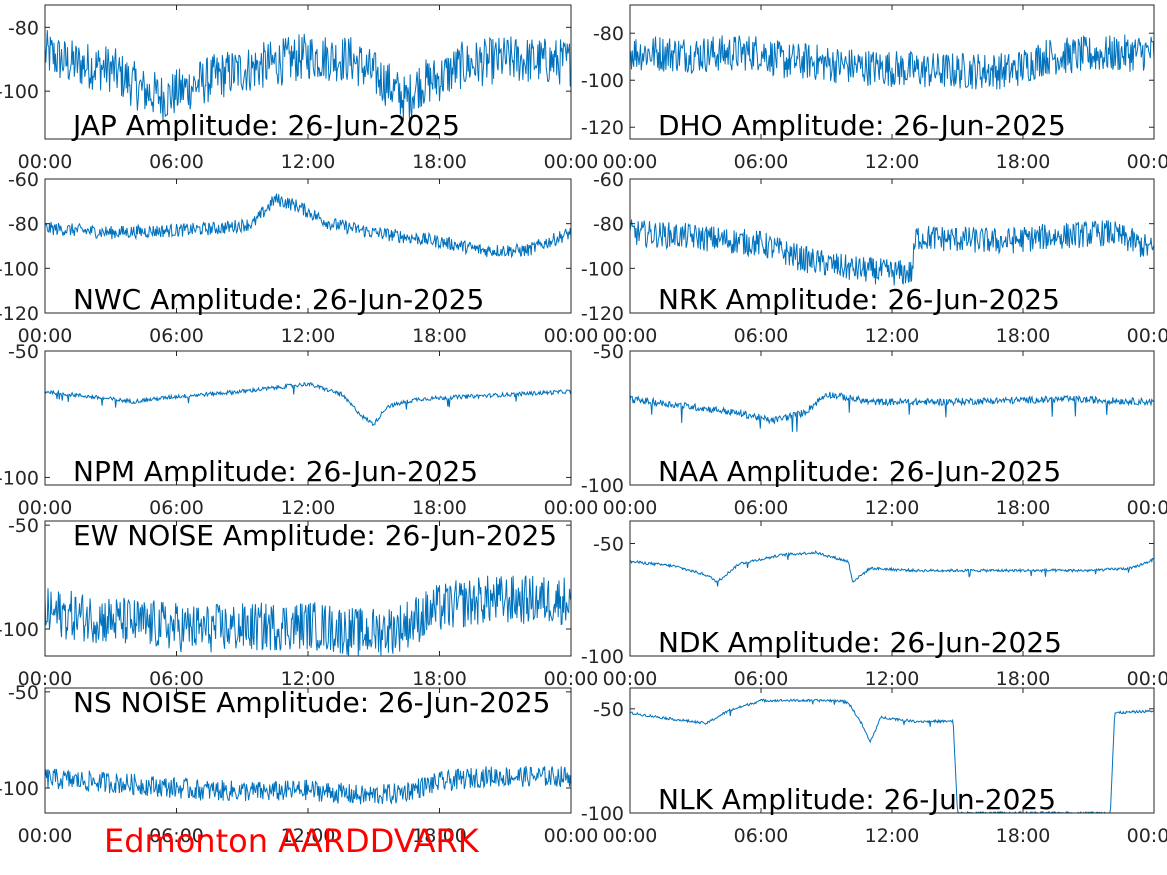  I want to click on chart-title: NPM Amplitude: 26-Jun-2025, so click(275, 471).